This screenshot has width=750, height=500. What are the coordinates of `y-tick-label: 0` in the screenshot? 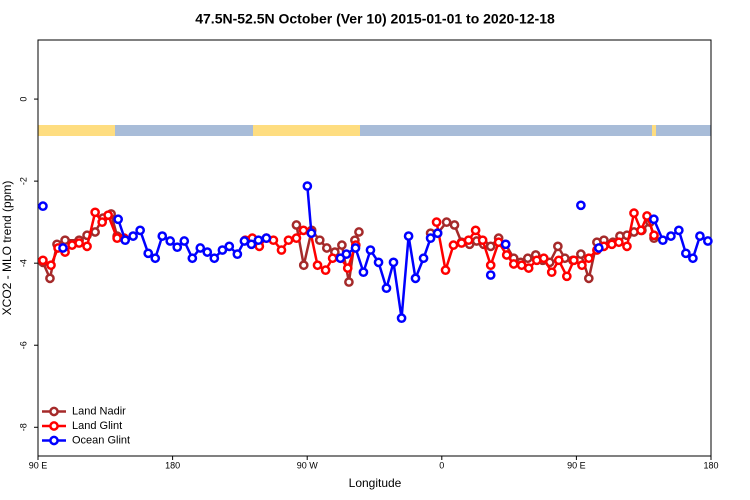 It's located at (23, 99).